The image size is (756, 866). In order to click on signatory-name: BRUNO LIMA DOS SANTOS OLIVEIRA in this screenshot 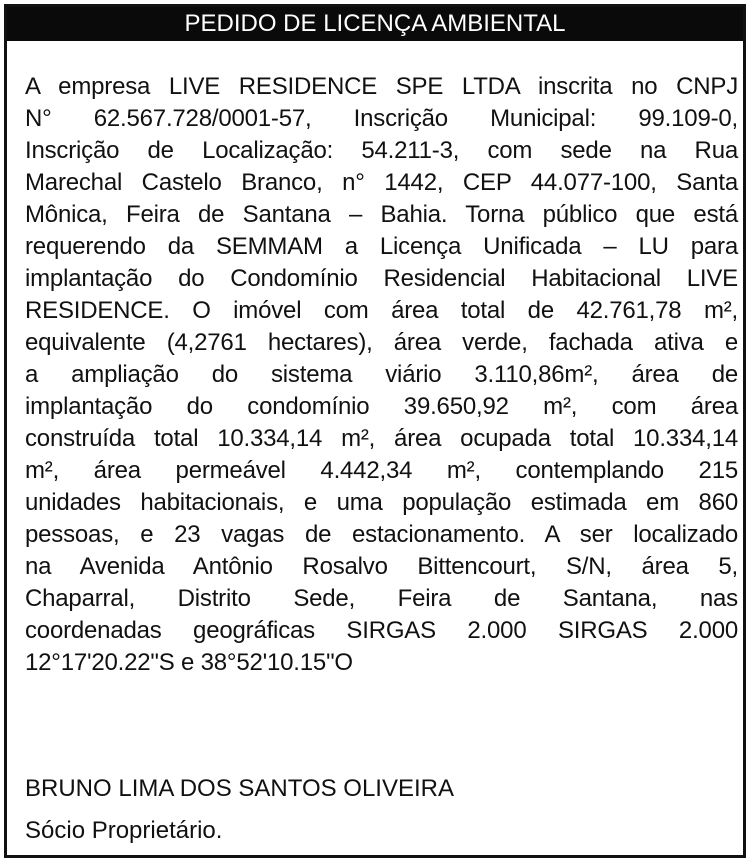, I will do `click(239, 788)`.